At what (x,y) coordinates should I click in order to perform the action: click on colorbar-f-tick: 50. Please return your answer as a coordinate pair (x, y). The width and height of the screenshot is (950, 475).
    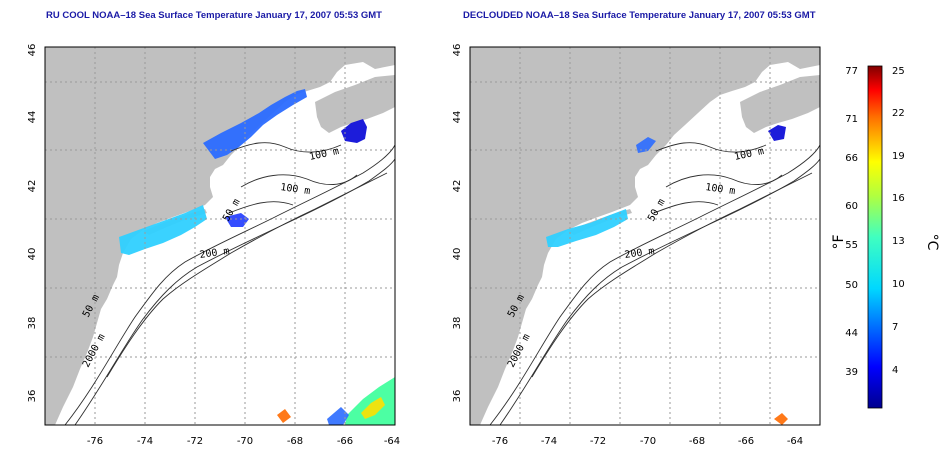
    Looking at the image, I should click on (851, 285).